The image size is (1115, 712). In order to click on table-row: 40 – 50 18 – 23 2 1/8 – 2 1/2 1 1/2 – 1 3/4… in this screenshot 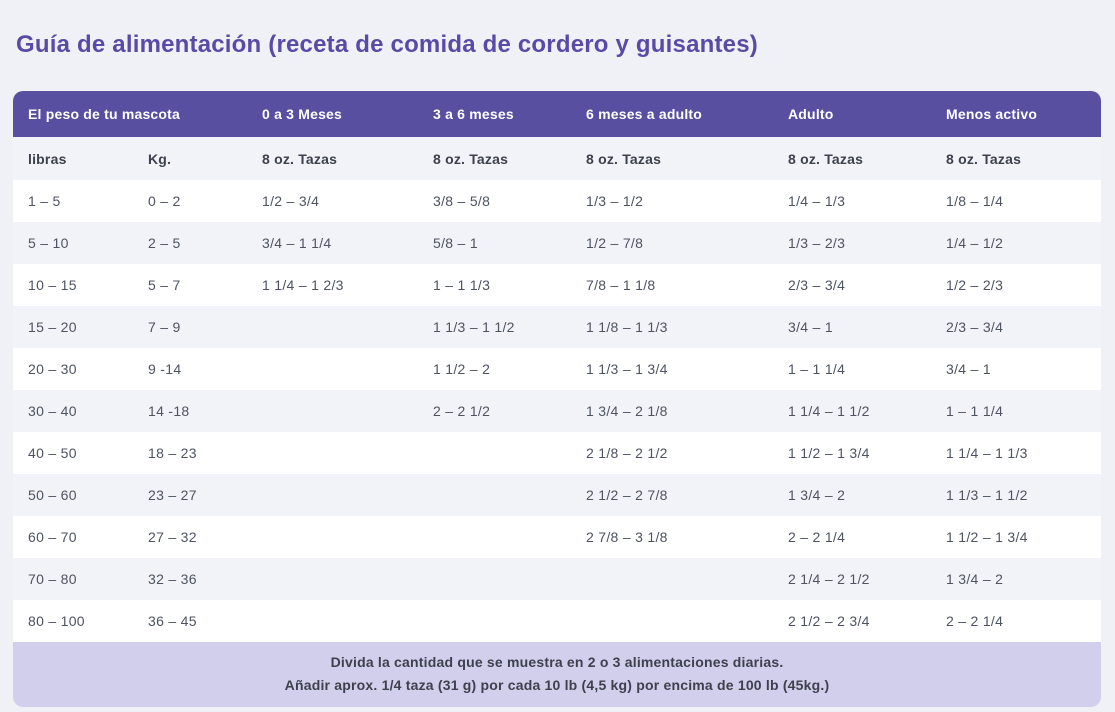, I will do `click(557, 453)`.